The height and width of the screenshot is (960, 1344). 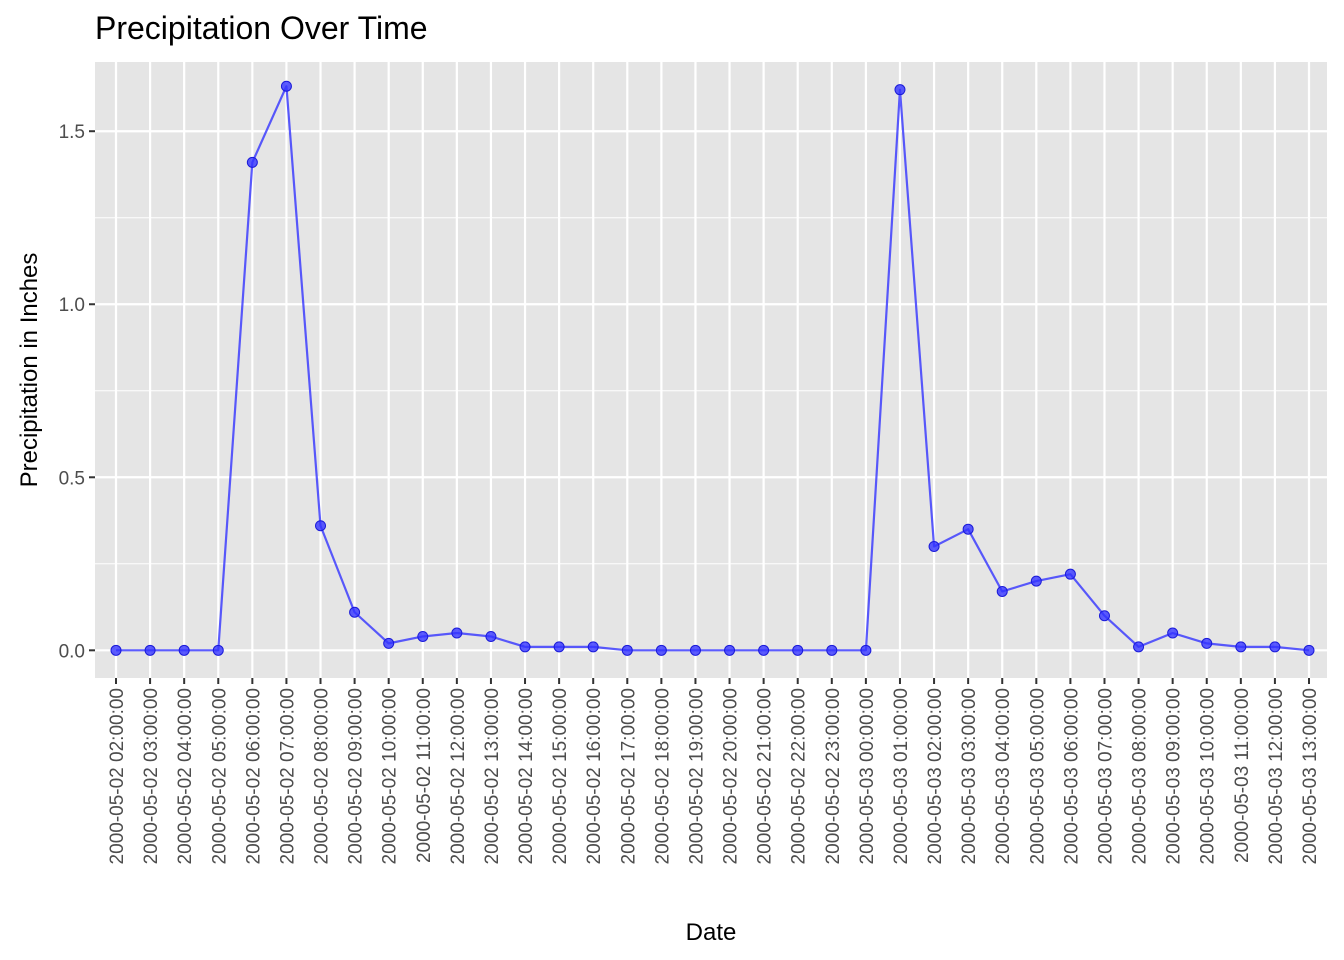 I want to click on x-tick-label: 2000-05-02 09:00:00, so click(x=356, y=776).